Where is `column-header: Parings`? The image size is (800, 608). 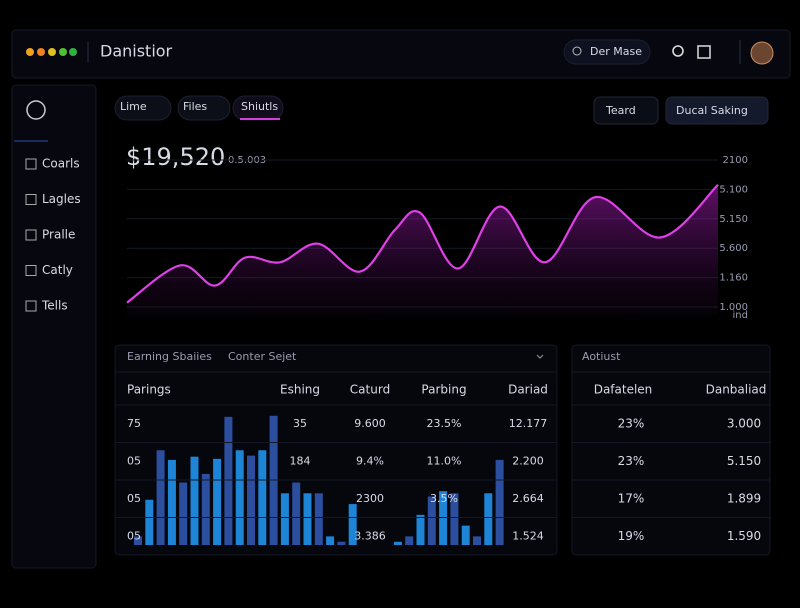
column-header: Parings is located at coordinates (149, 390).